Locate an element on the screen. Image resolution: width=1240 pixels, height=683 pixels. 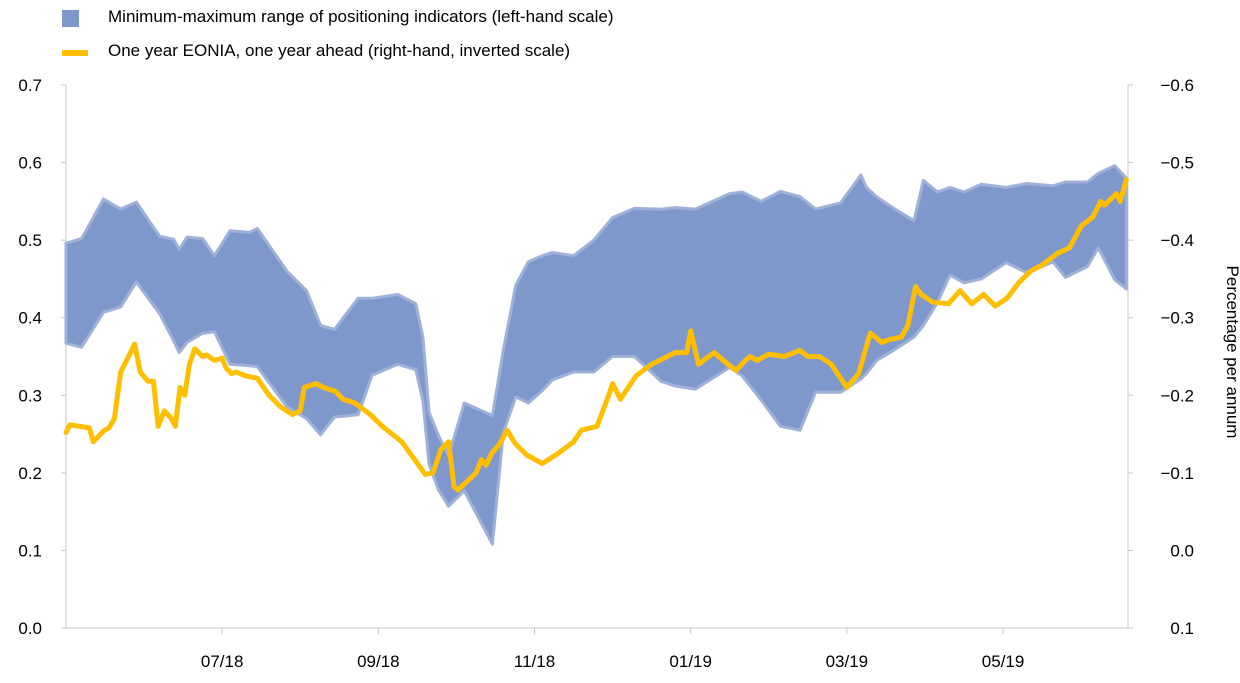
right-axis-title: Percentage per annum is located at coordinates (1231, 352).